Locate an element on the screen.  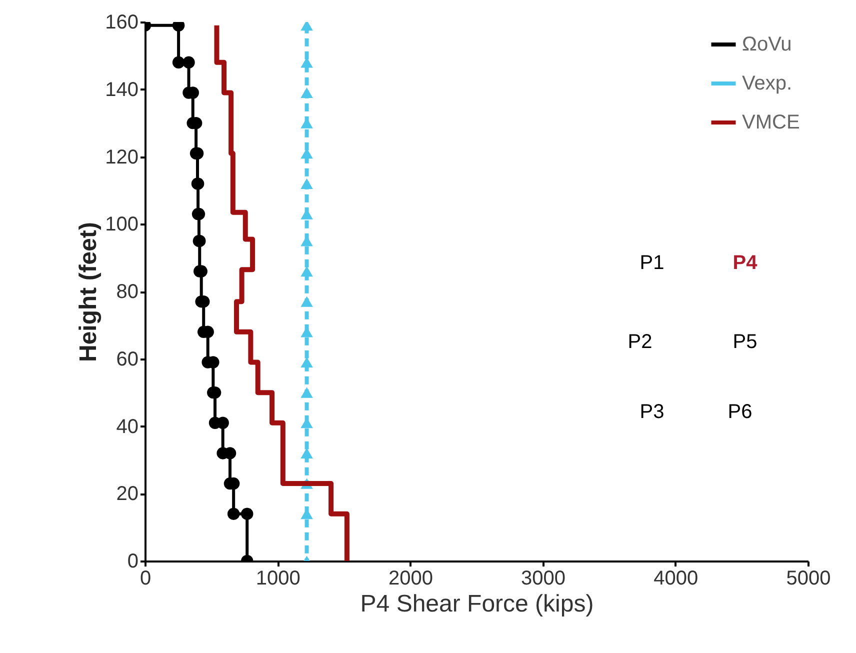
x-tick-label: 4000 is located at coordinates (676, 579).